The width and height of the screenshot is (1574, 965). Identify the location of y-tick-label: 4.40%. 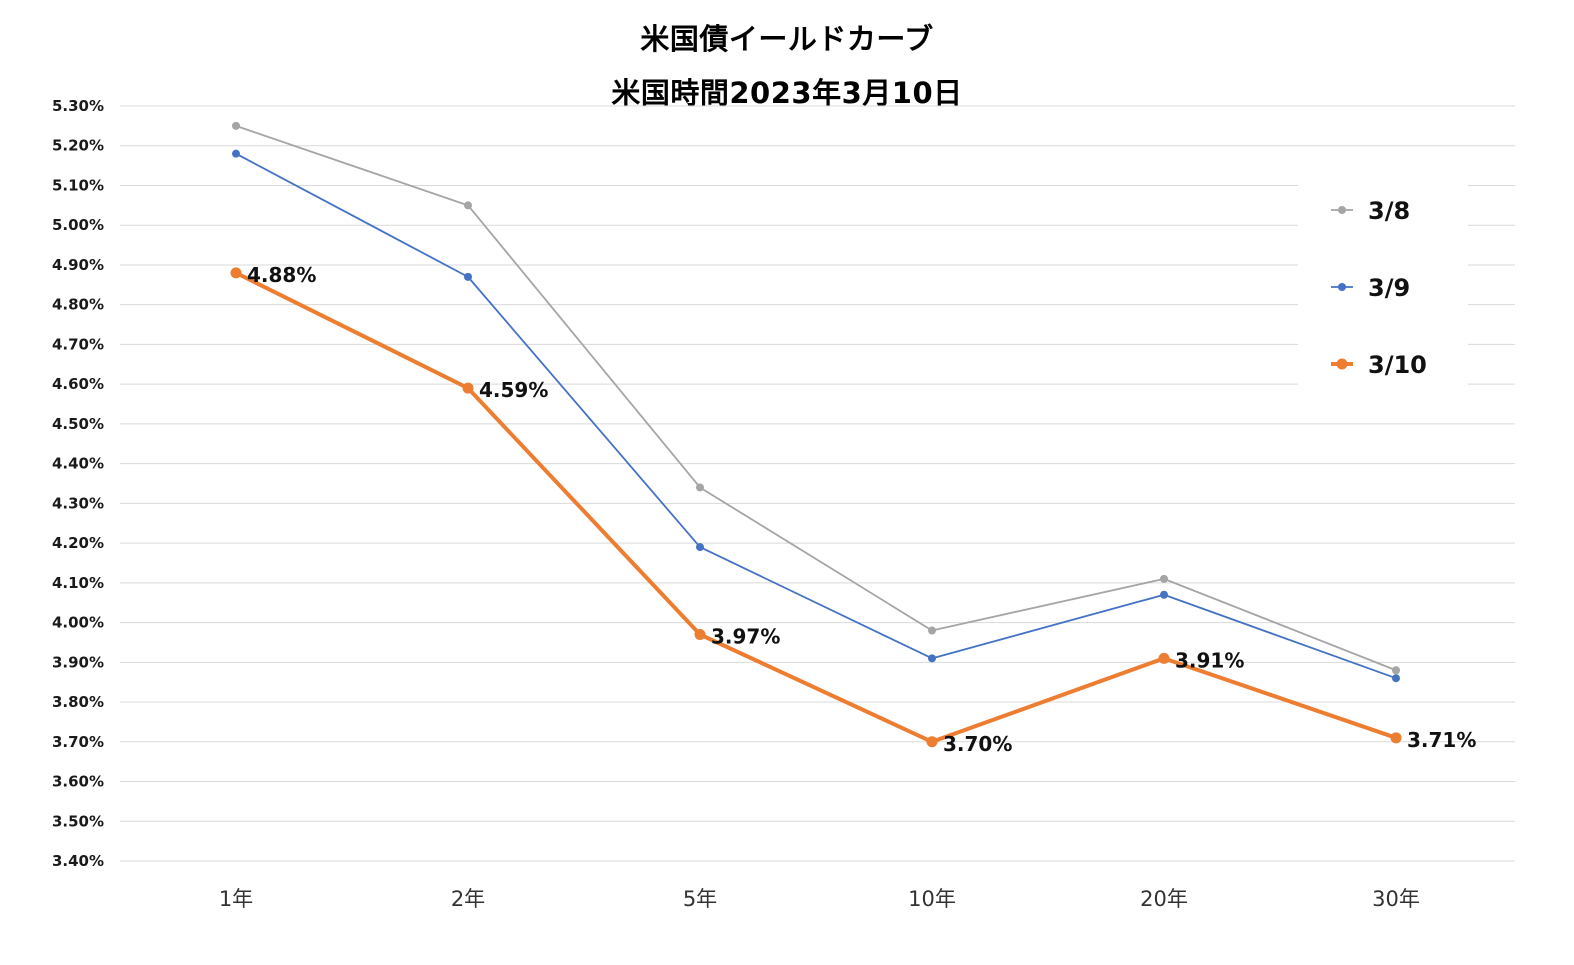
(78, 464).